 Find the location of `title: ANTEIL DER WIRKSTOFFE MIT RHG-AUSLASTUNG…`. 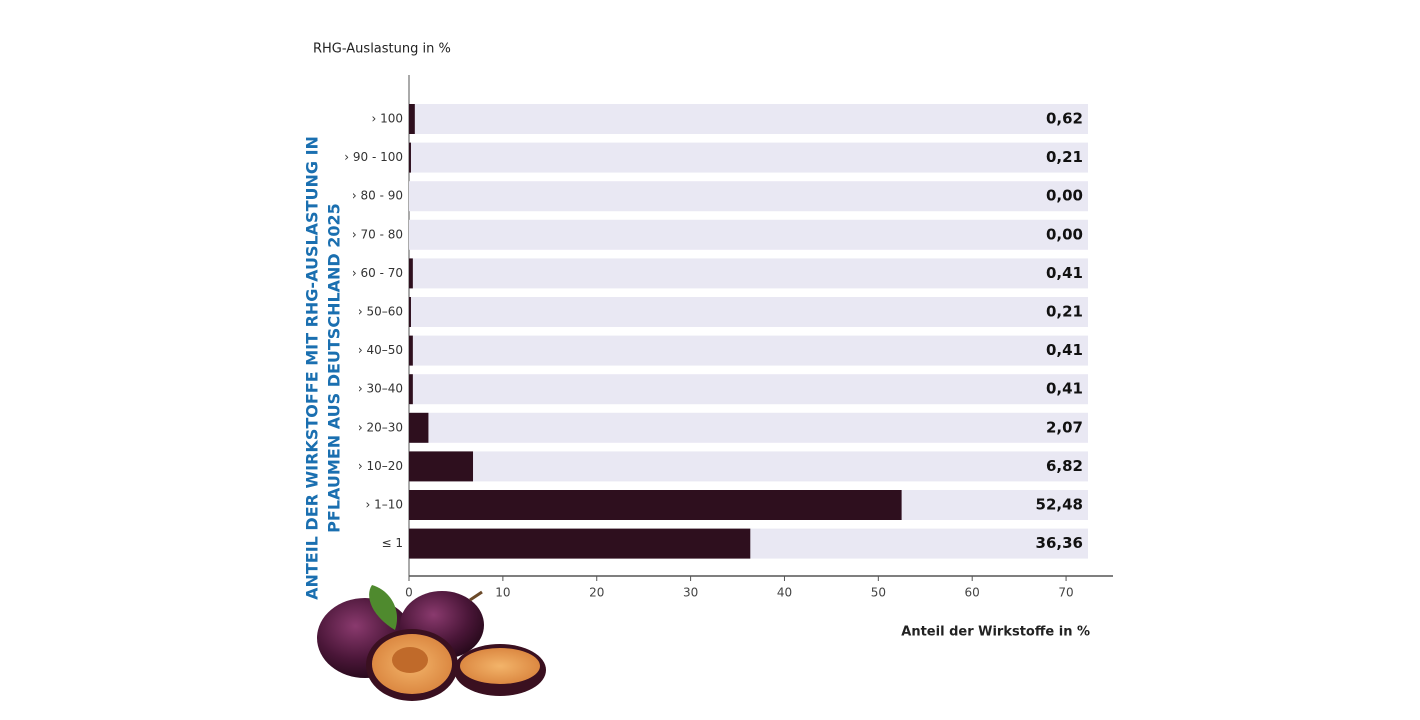

title: ANTEIL DER WIRKSTOFFE MIT RHG-AUSLASTUNG… is located at coordinates (323, 368).